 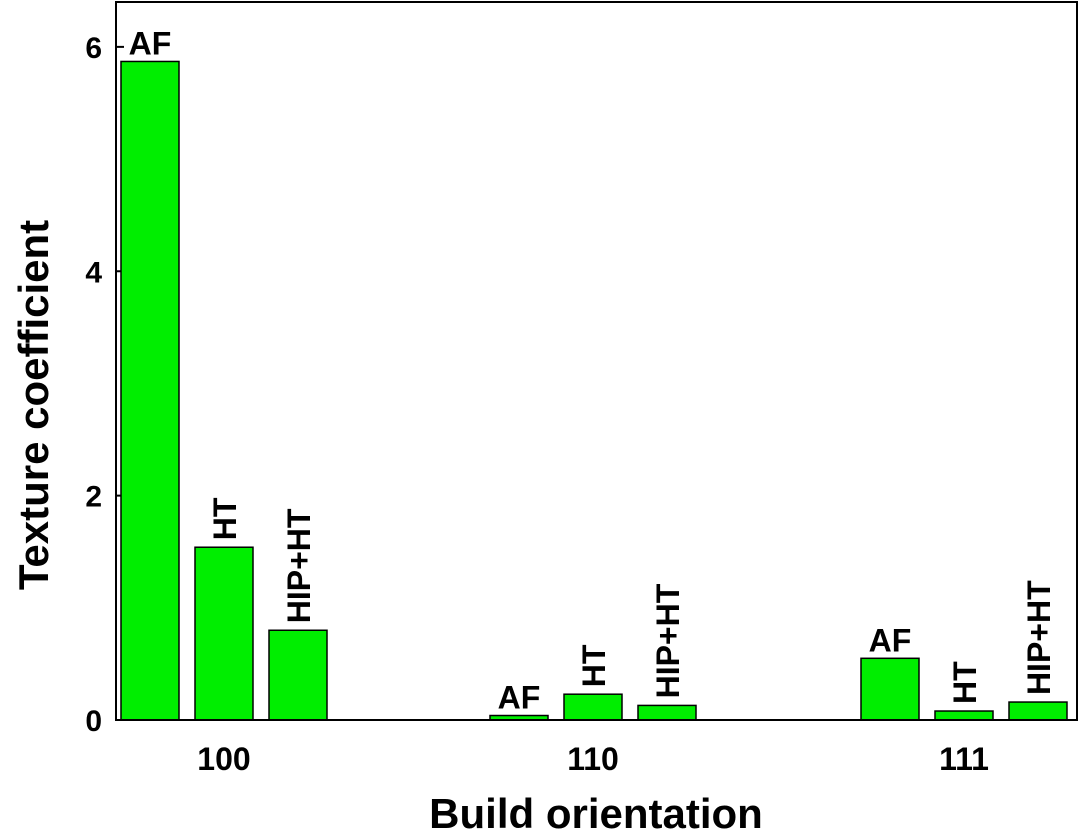 What do you see at coordinates (93, 721) in the screenshot?
I see `y-tick-label-0: 0` at bounding box center [93, 721].